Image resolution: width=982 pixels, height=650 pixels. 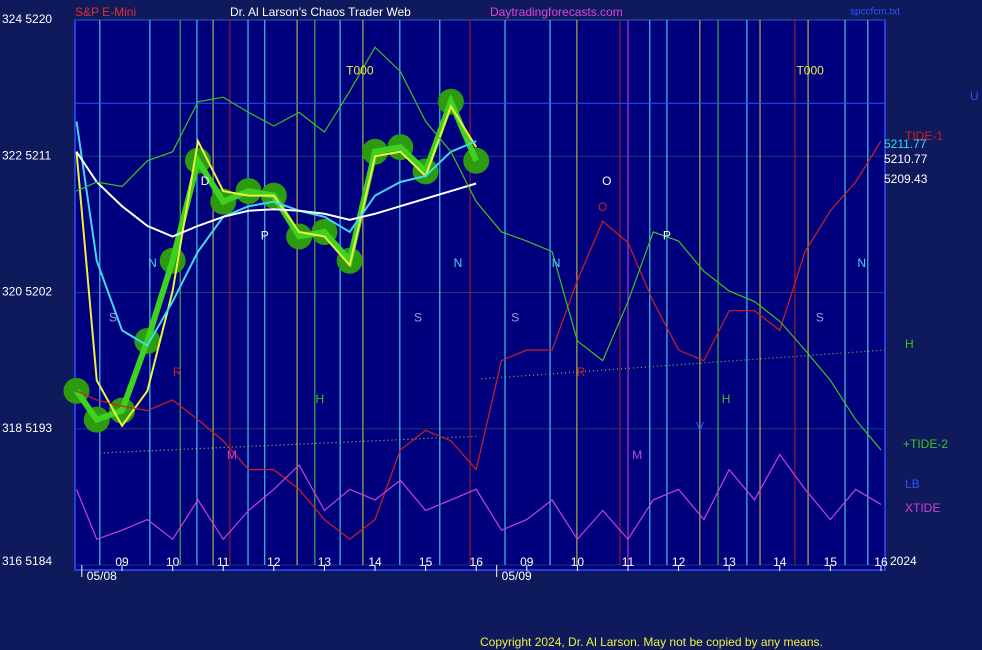 I want to click on date-label: 05/08, so click(x=102, y=576).